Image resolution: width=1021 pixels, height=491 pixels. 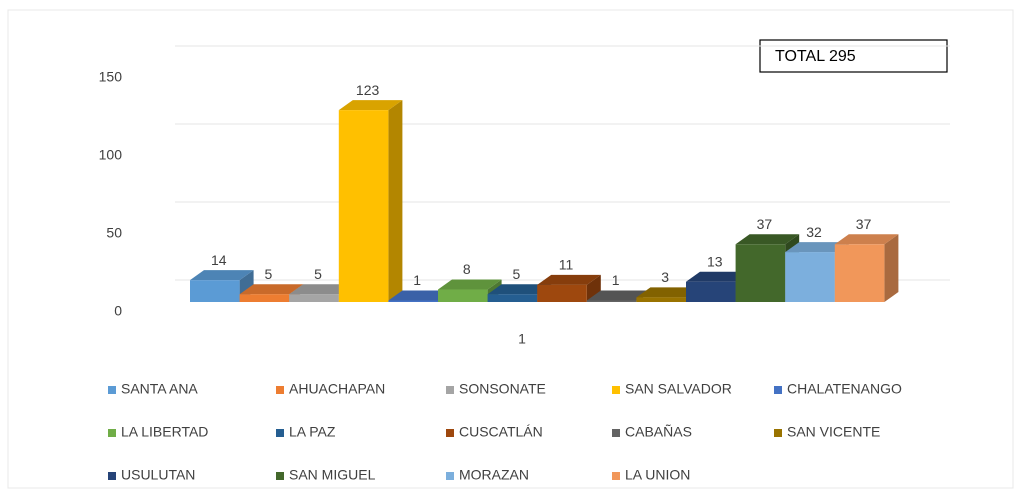 What do you see at coordinates (111, 155) in the screenshot?
I see `y-tick-label: 100` at bounding box center [111, 155].